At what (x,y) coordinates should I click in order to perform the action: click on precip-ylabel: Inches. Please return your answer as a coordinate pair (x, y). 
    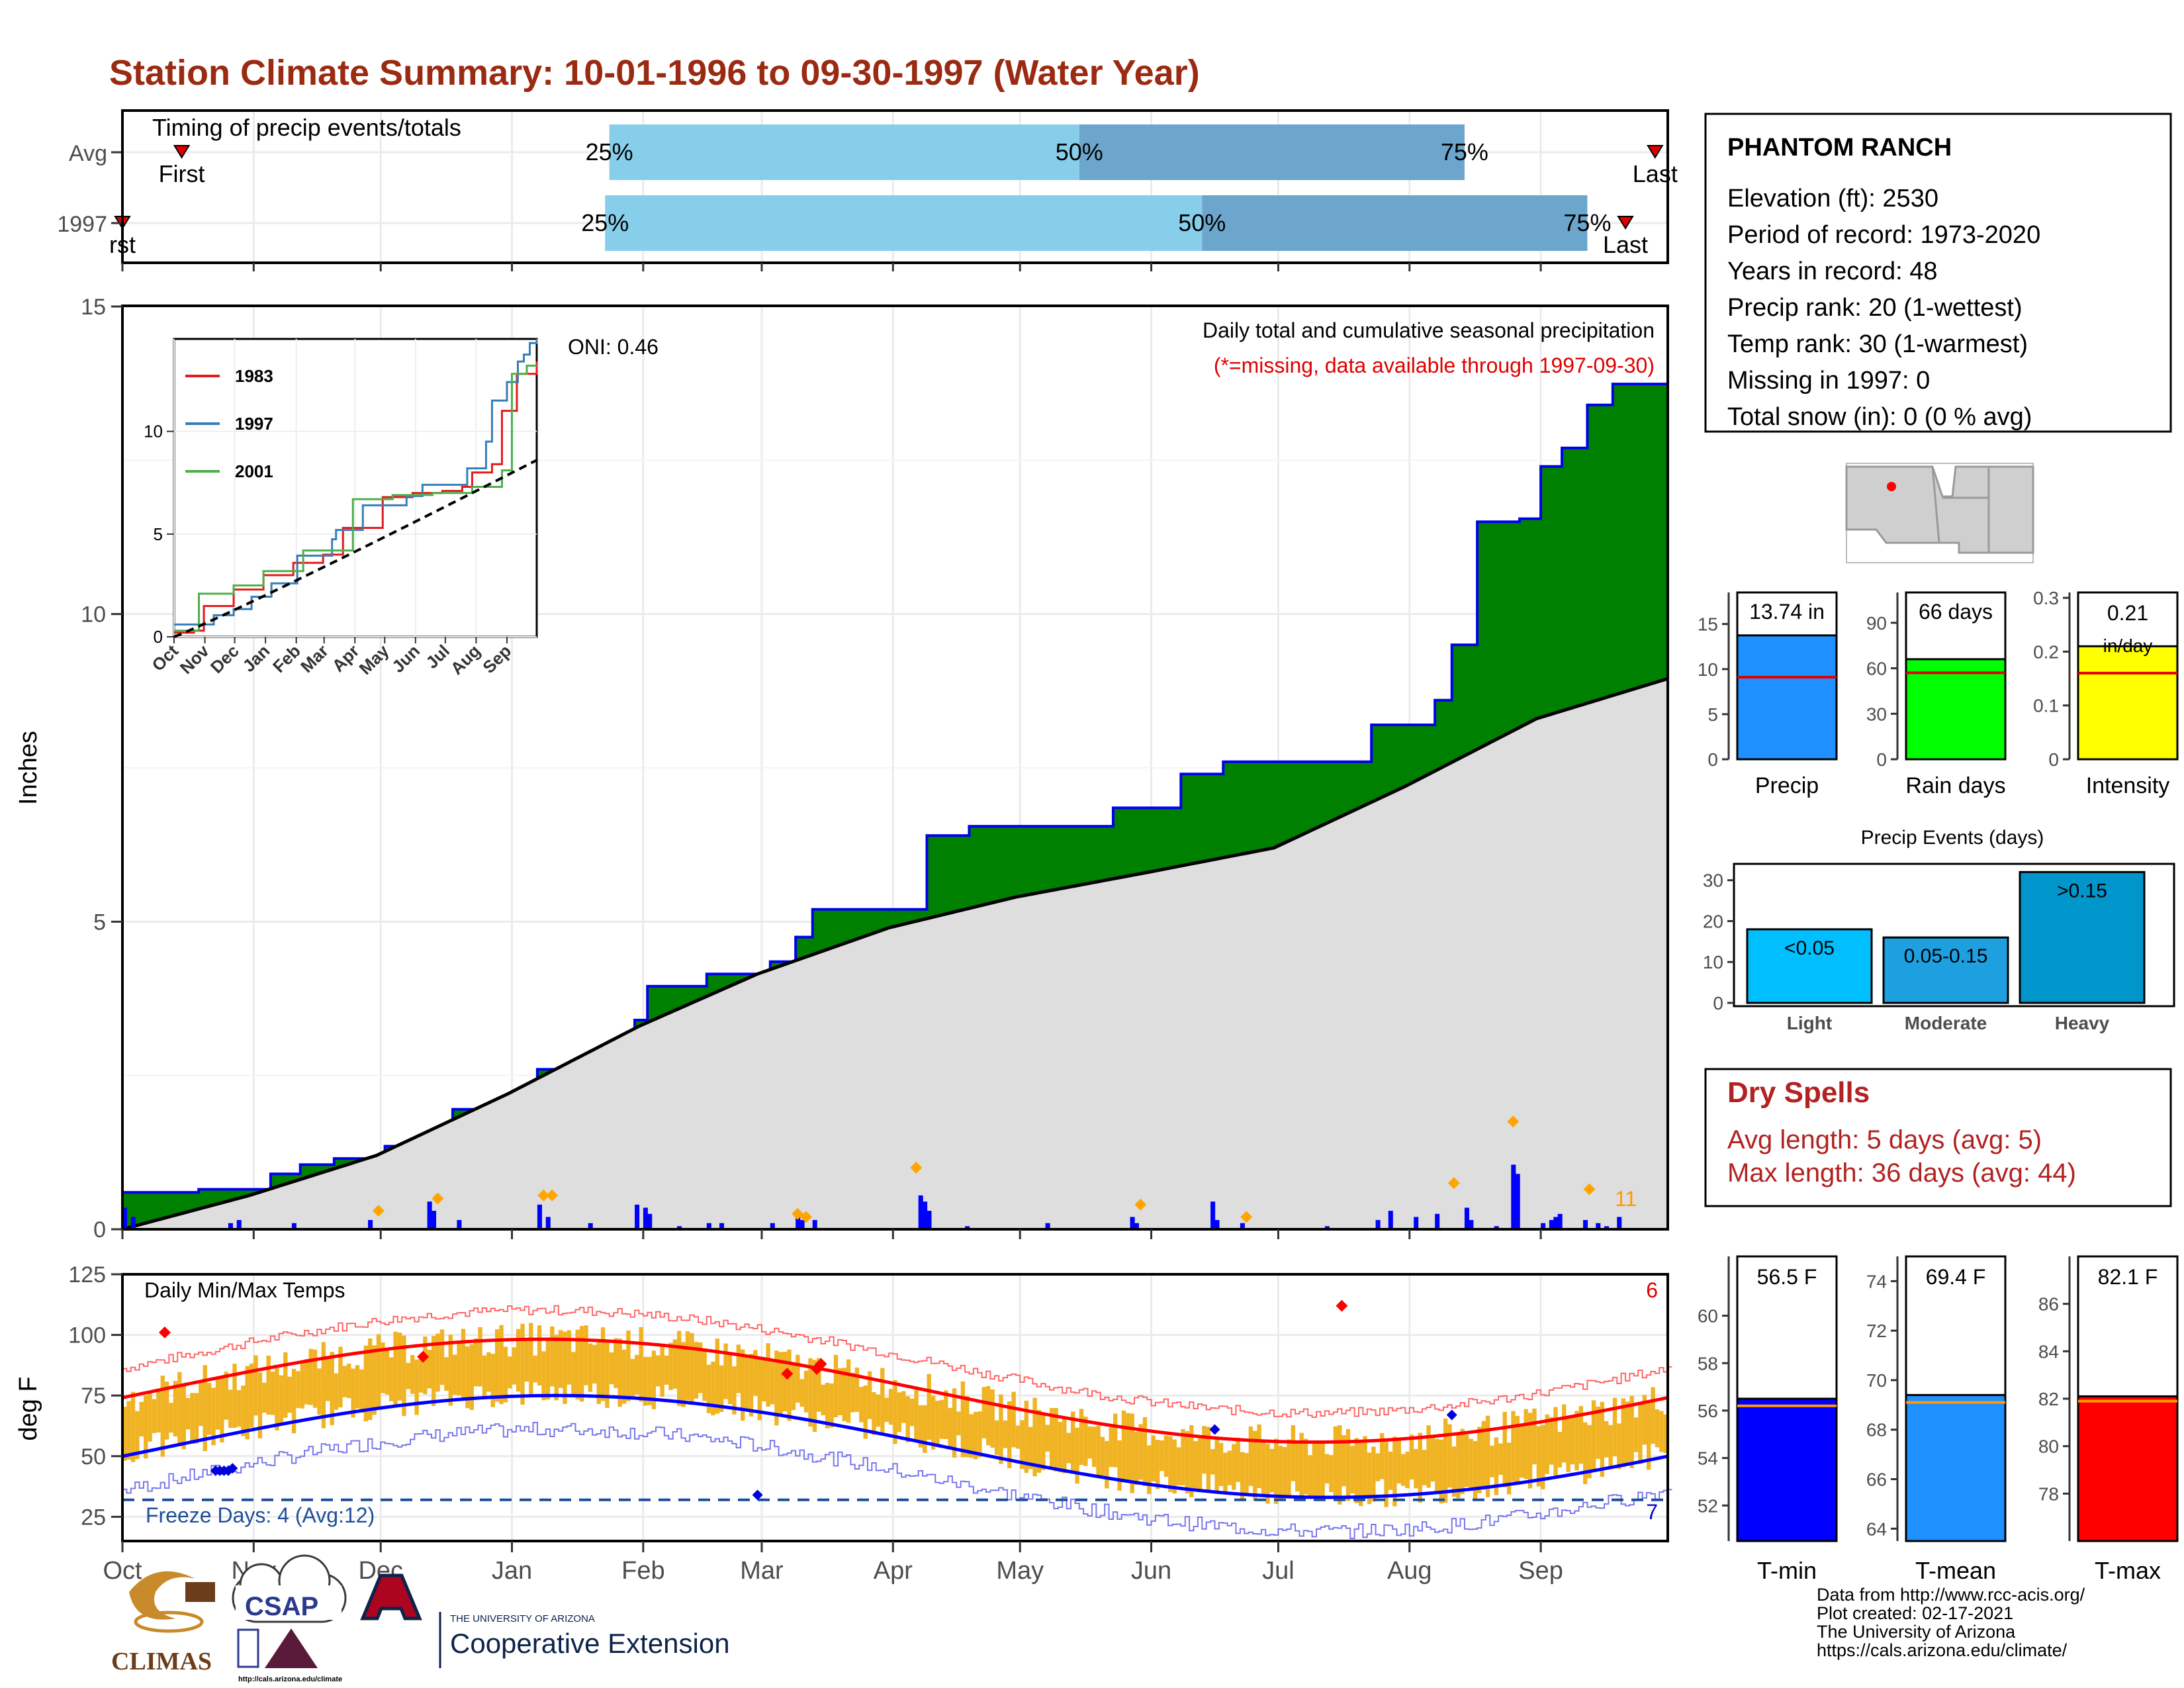
    Looking at the image, I should click on (28, 768).